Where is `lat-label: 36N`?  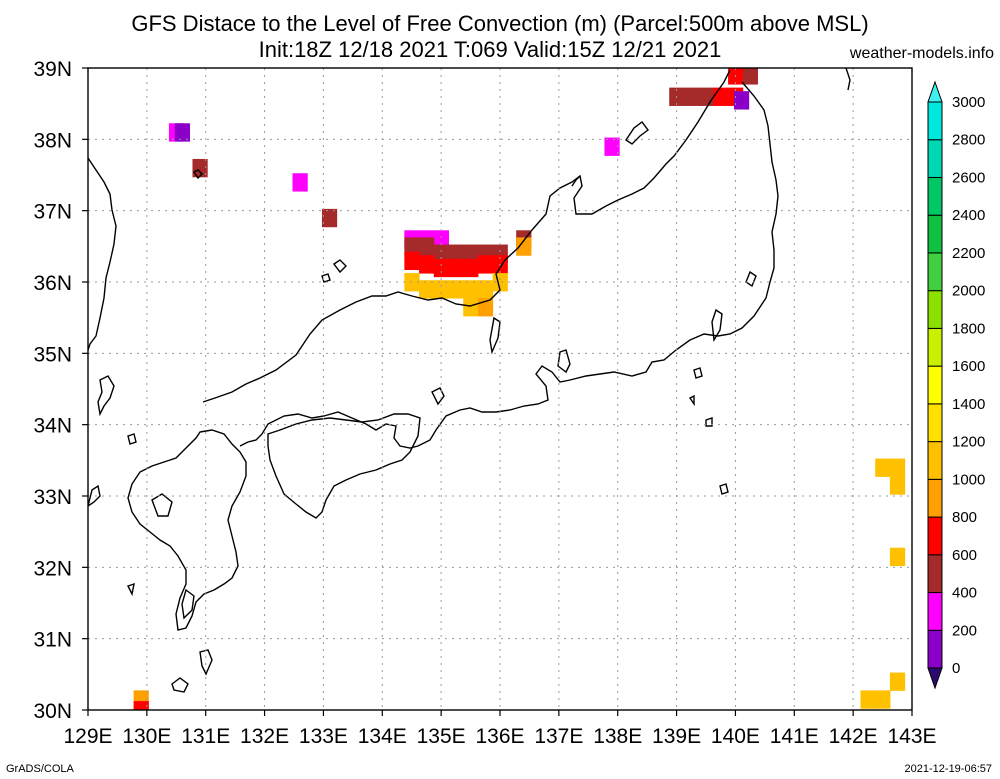 lat-label: 36N is located at coordinates (52, 283).